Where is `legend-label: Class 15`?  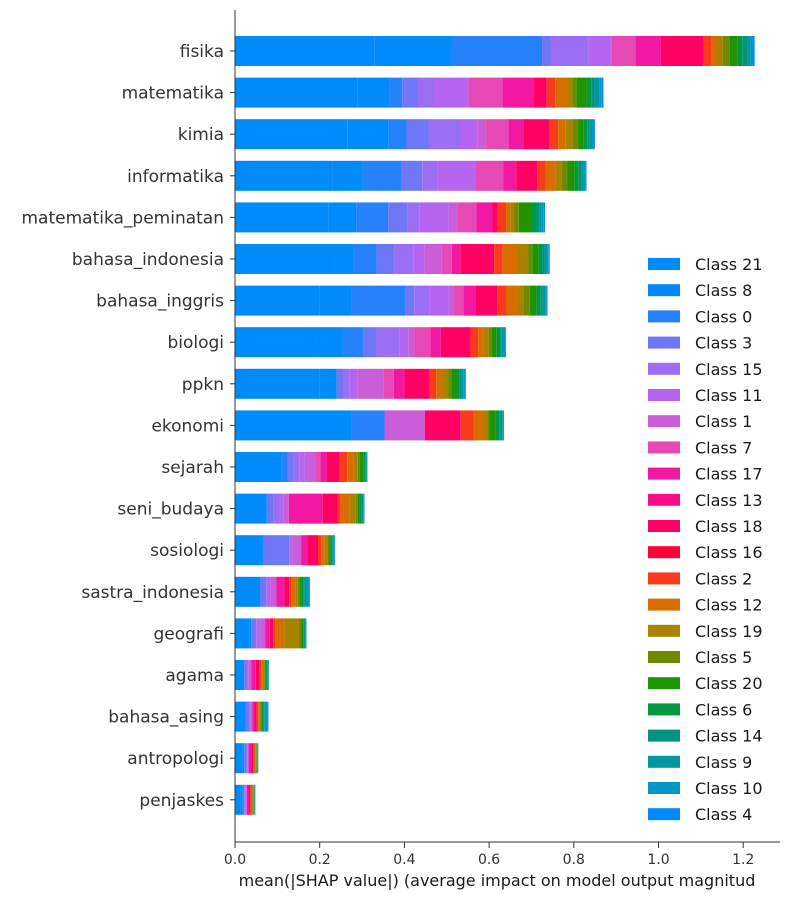
legend-label: Class 15 is located at coordinates (729, 369).